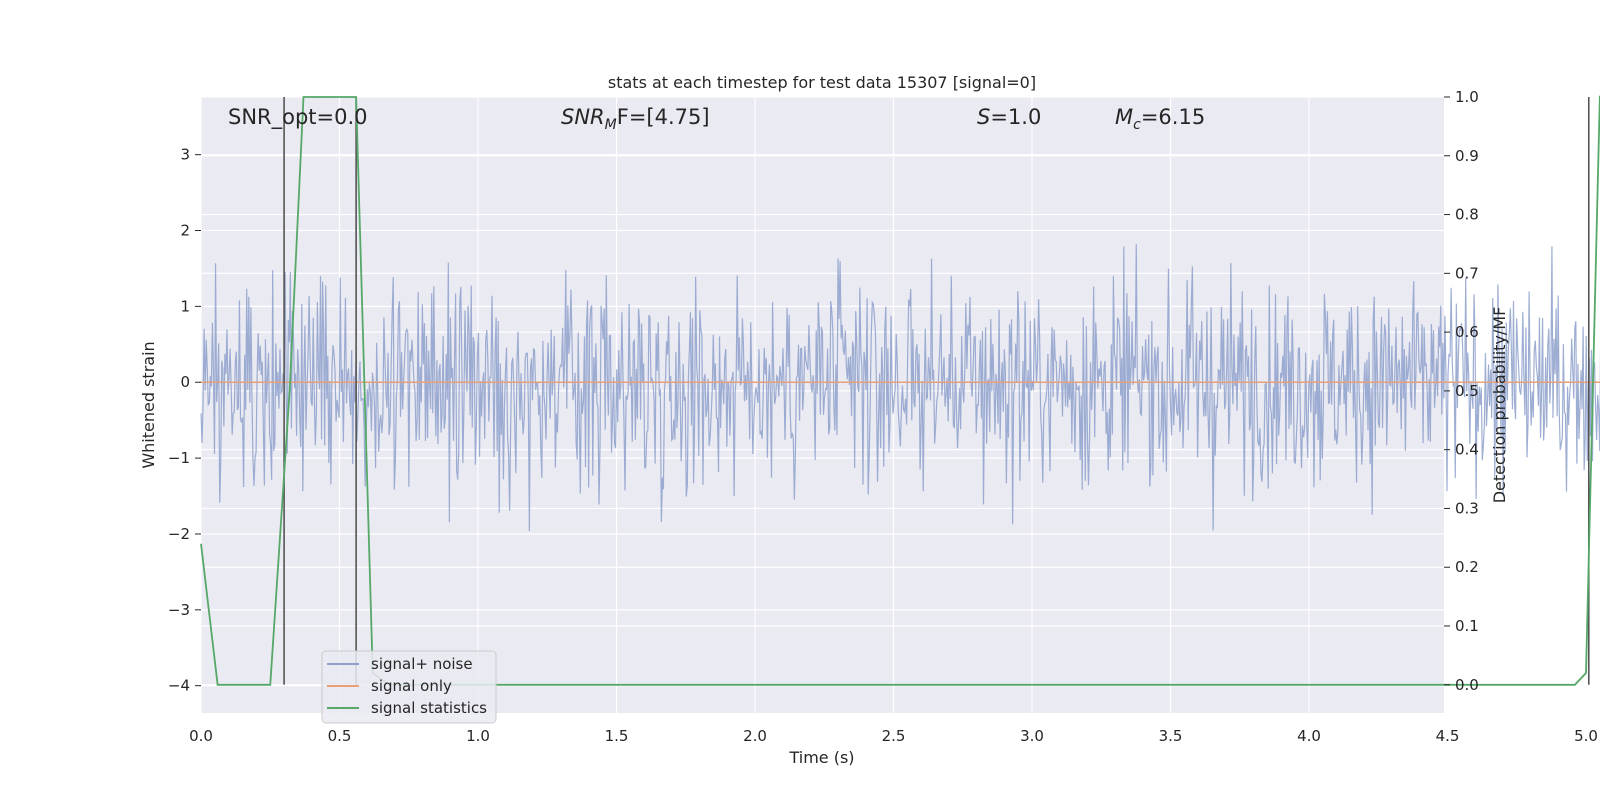  What do you see at coordinates (1467, 391) in the screenshot?
I see `y-right-tick-label: 0.5` at bounding box center [1467, 391].